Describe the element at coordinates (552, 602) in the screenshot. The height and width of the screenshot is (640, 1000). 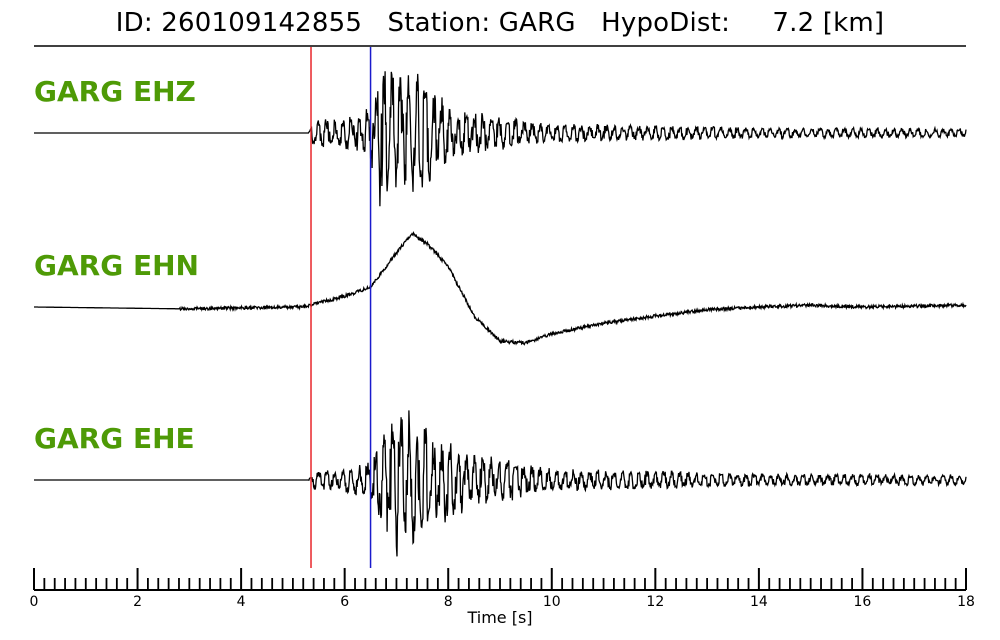
I see `x-tick-label: 10` at that location.